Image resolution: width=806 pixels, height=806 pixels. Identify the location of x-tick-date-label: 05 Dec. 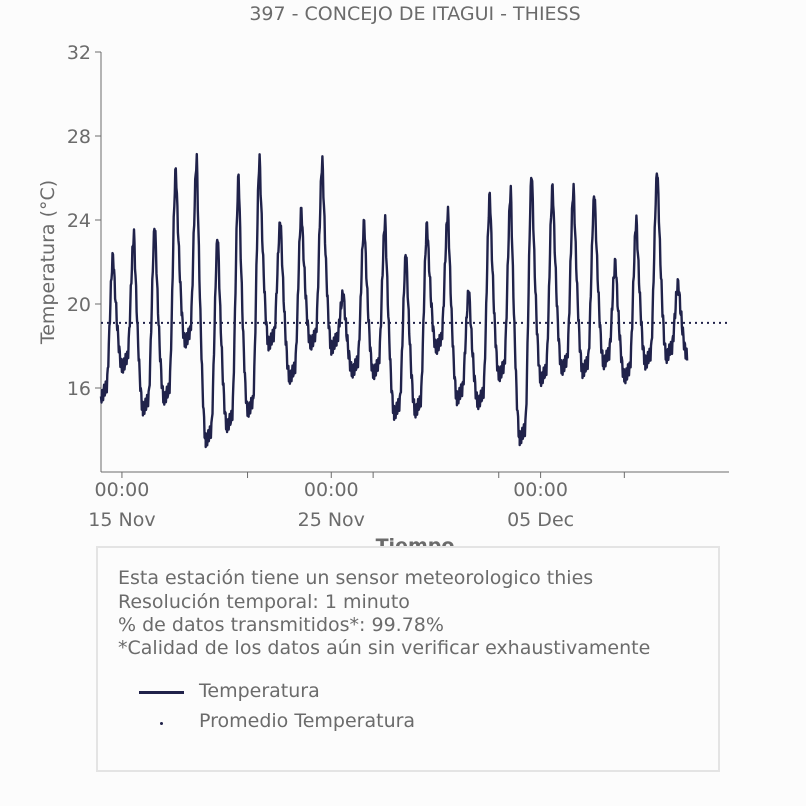
(540, 520).